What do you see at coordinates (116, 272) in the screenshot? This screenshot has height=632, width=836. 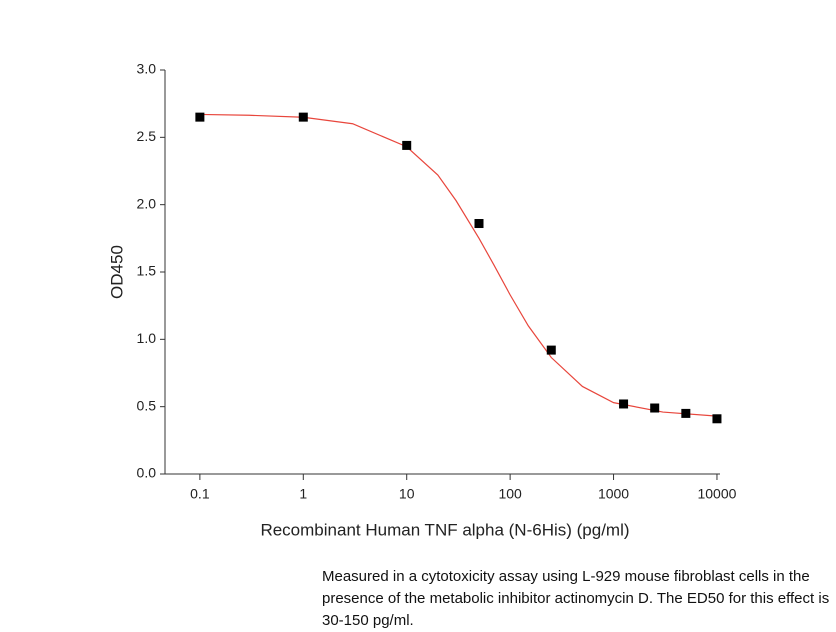 I see `y-axis-label: OD450` at bounding box center [116, 272].